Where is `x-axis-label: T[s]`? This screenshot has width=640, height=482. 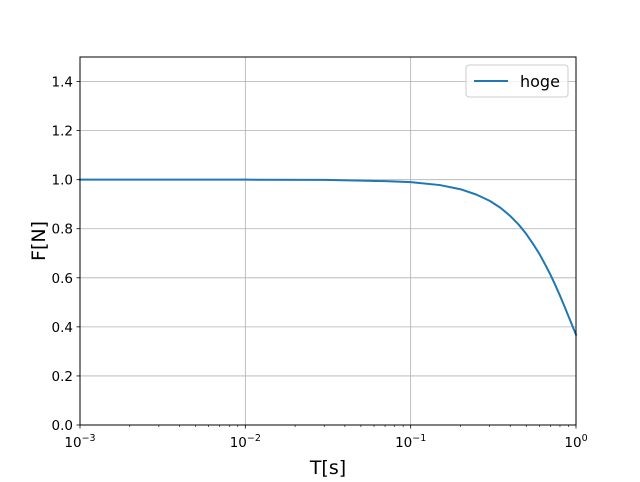 x-axis-label: T[s] is located at coordinates (327, 467).